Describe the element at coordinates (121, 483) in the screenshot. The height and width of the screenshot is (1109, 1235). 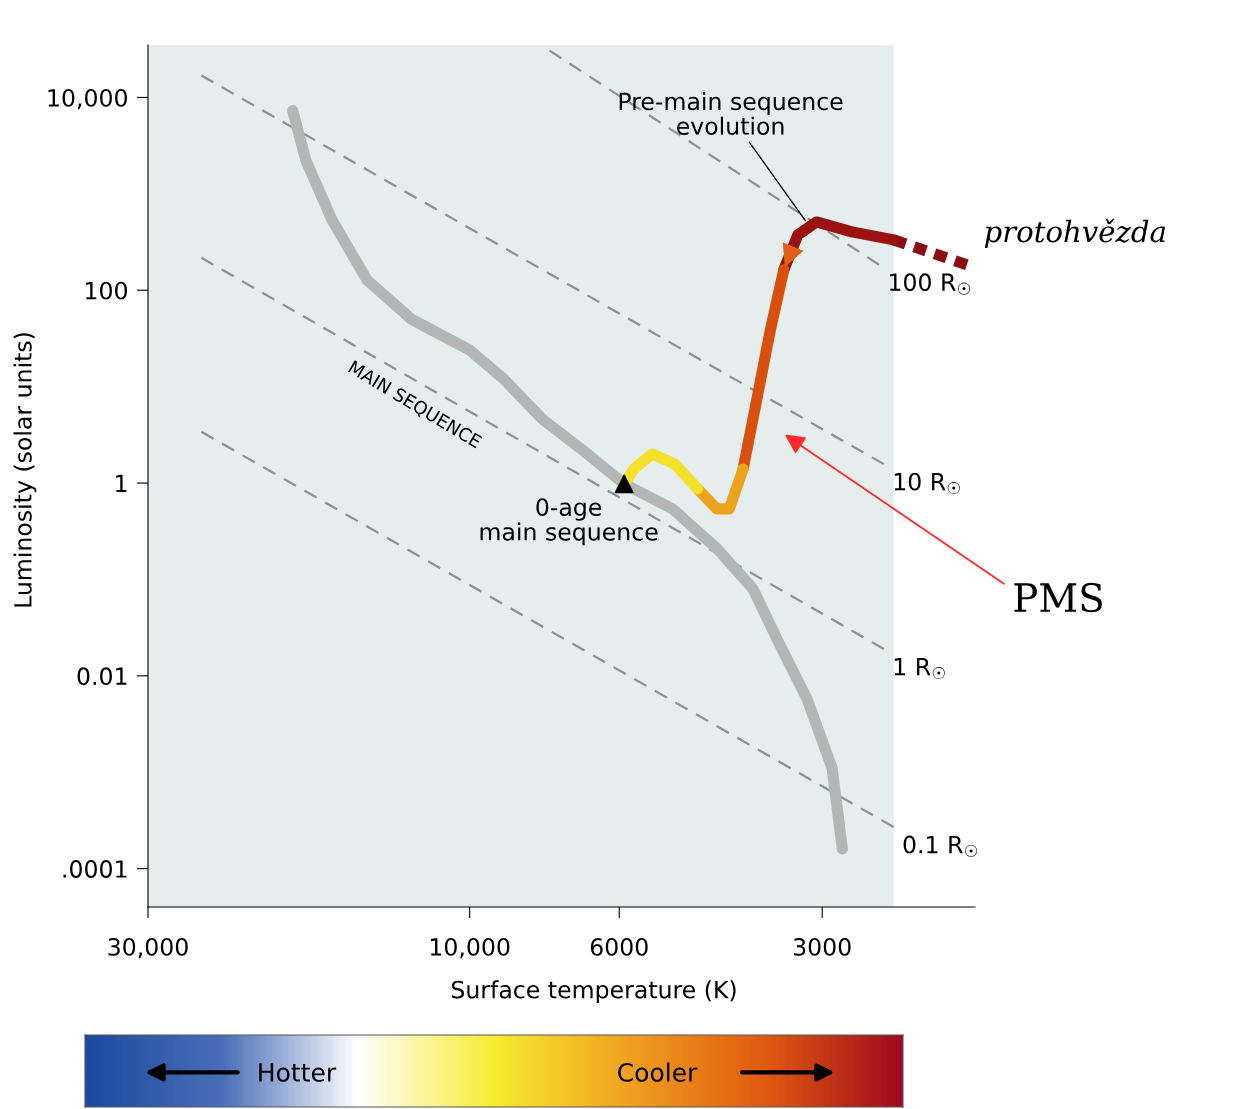
I see `y-tick-label: 1` at that location.